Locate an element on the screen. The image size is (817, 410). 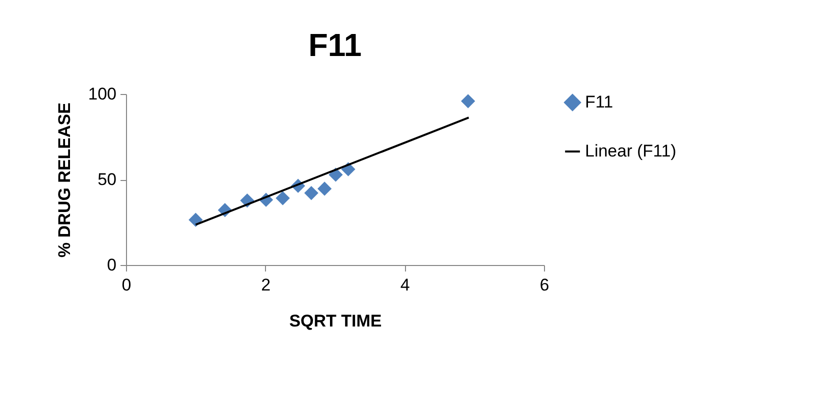
chart-title: F11 is located at coordinates (335, 45).